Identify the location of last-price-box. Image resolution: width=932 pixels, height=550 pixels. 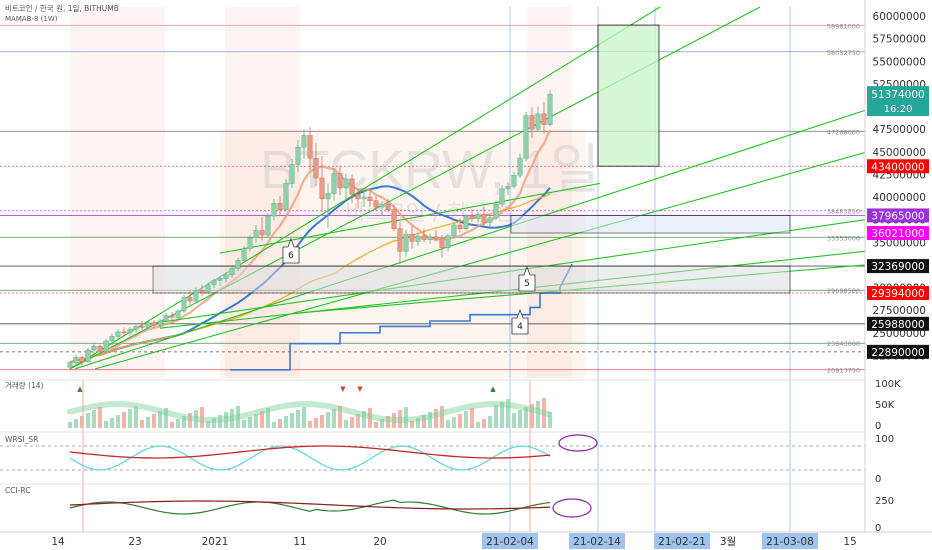
(898, 101).